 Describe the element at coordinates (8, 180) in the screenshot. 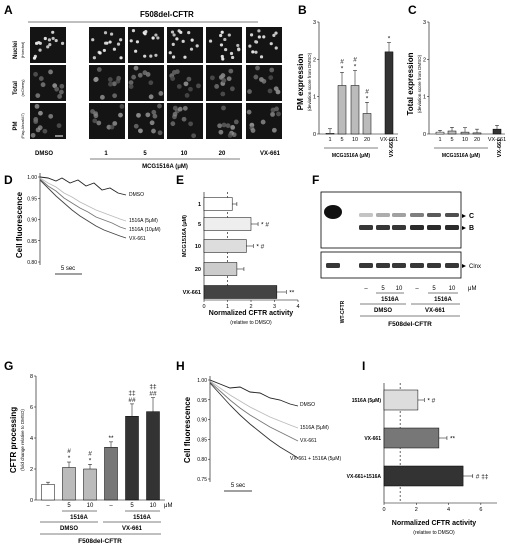

I see `panel-label-d: D` at that location.